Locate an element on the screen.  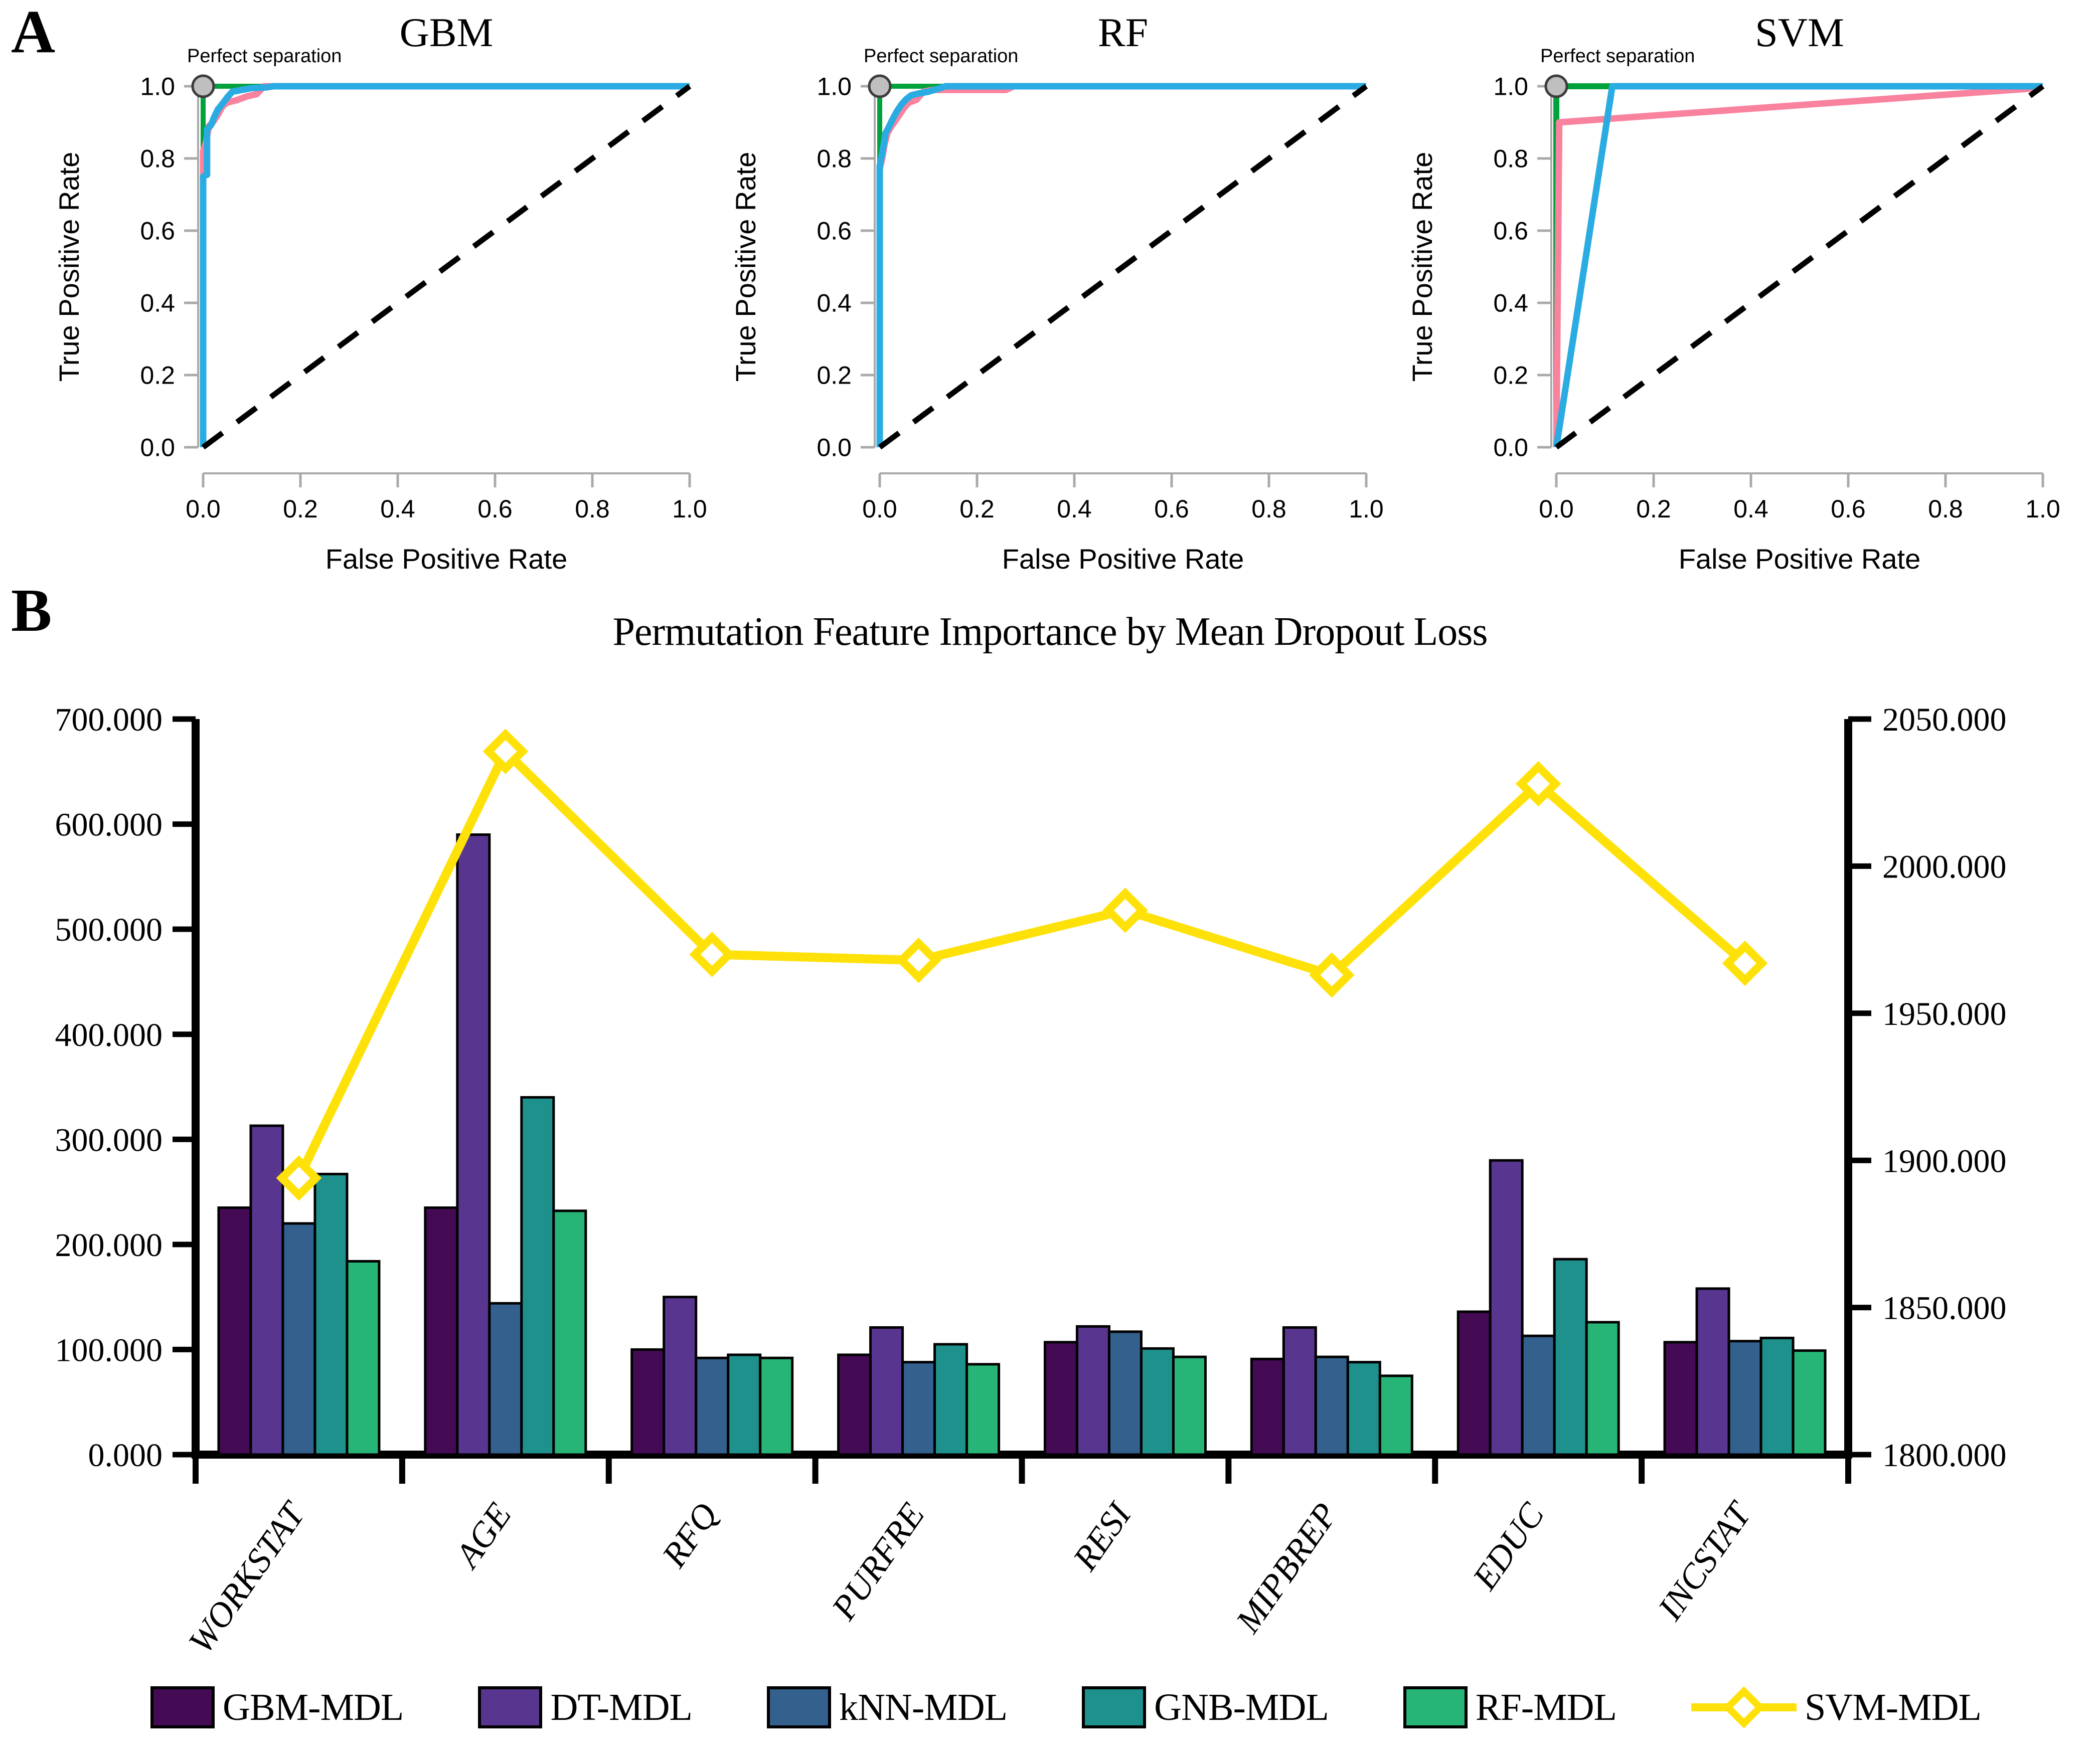
category-label-purfre: PURFRE is located at coordinates (878, 1562).